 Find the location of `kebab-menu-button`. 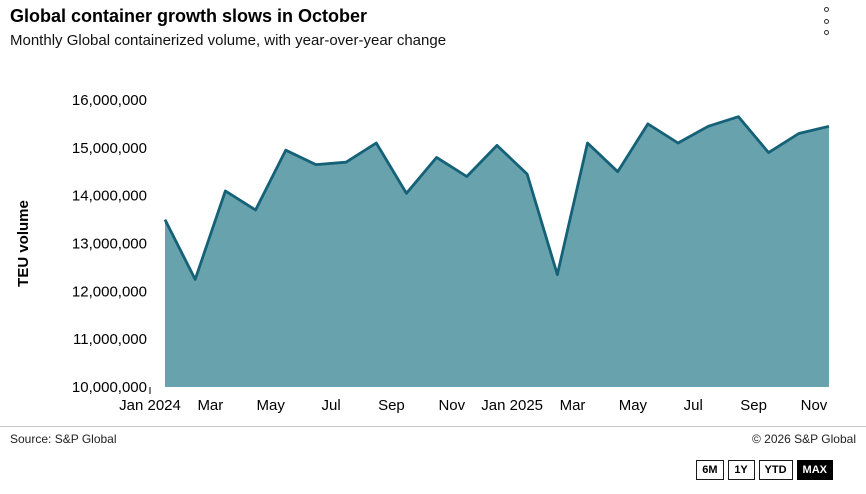

kebab-menu-button is located at coordinates (826, 21).